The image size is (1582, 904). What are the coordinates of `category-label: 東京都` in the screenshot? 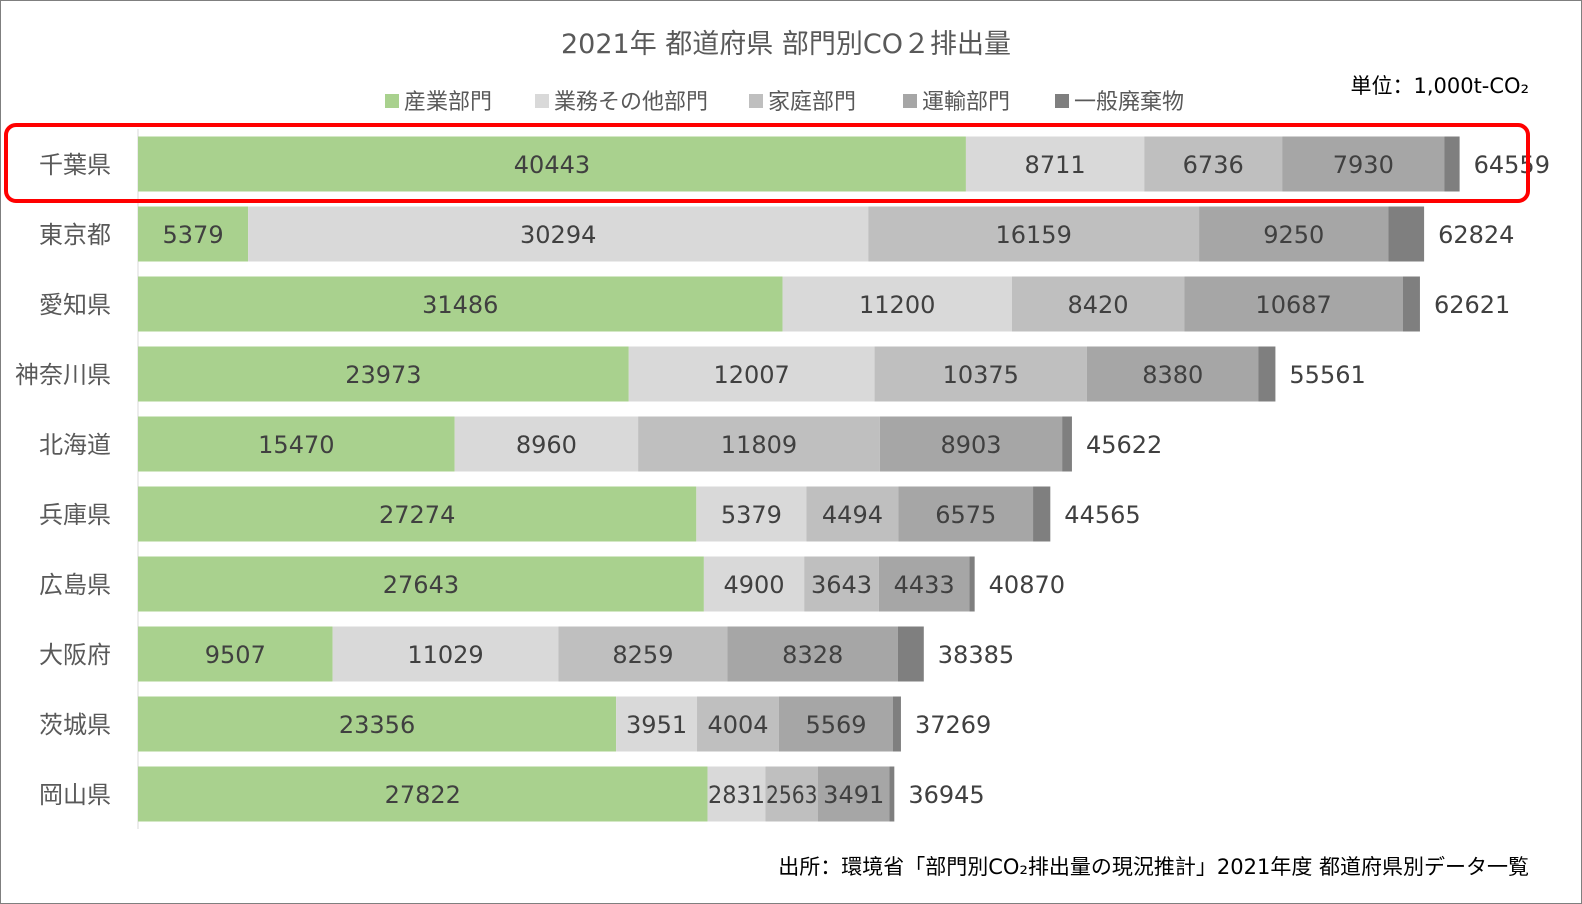 It's located at (75, 235).